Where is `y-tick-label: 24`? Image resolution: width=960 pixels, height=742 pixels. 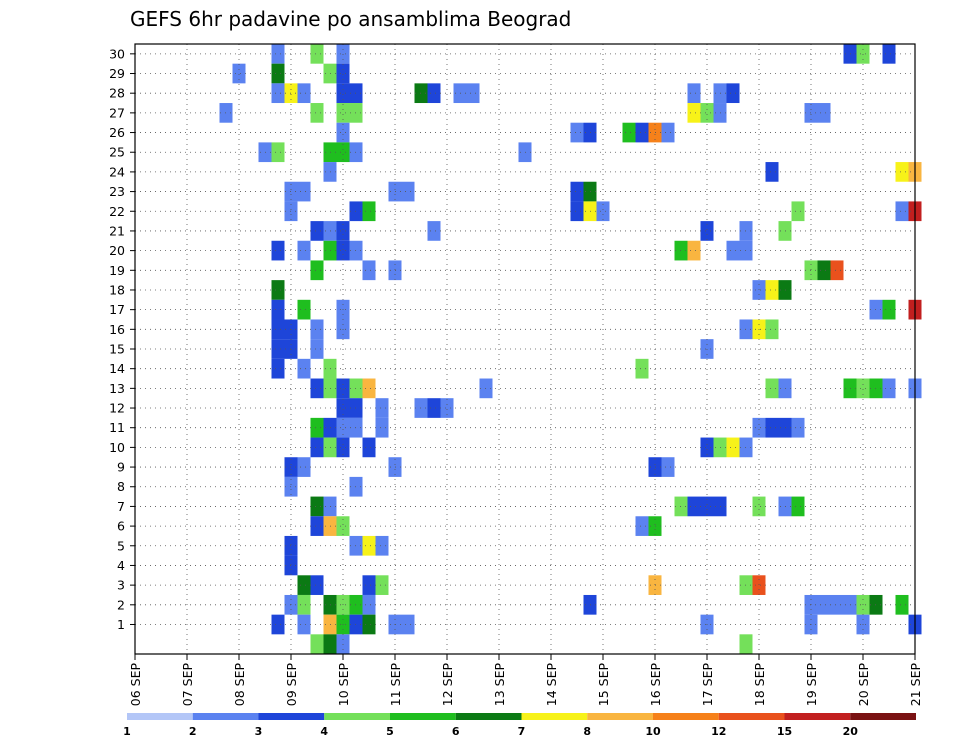 y-tick-label: 24 is located at coordinates (117, 171).